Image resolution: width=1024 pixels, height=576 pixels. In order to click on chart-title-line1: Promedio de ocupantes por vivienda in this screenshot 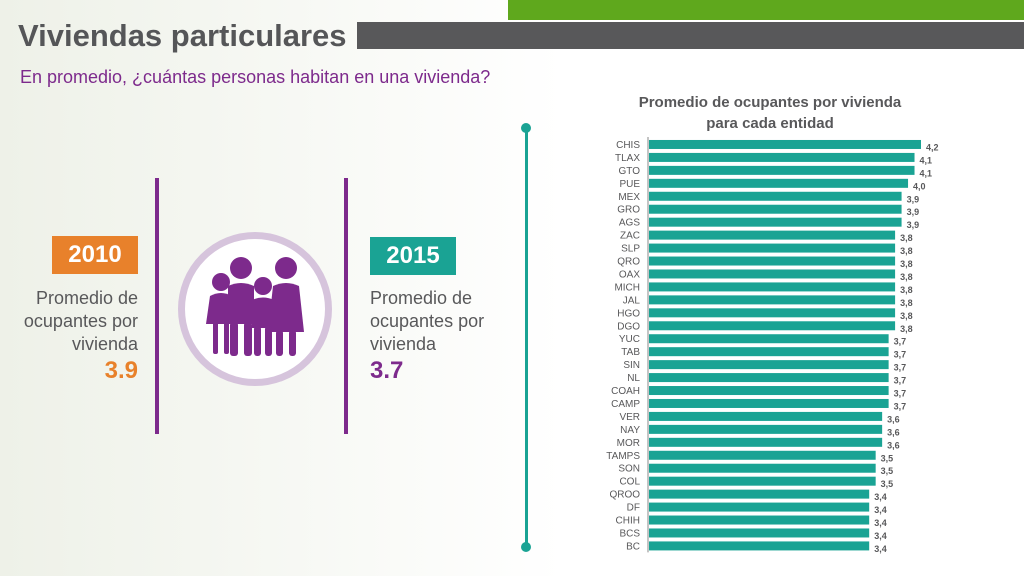, I will do `click(770, 102)`.